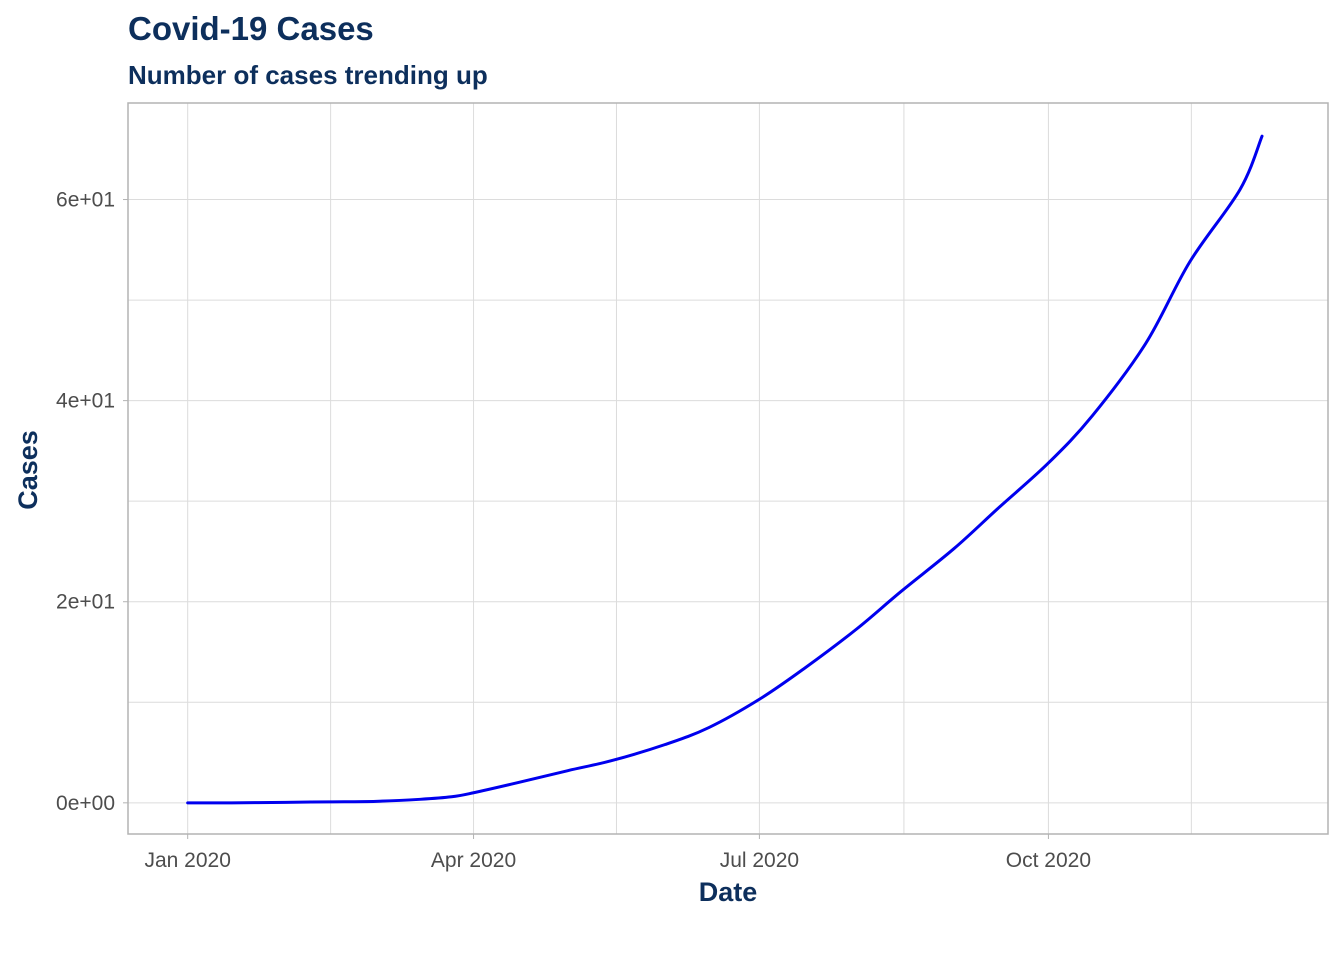 The height and width of the screenshot is (960, 1344). What do you see at coordinates (85, 401) in the screenshot?
I see `y-tick-label: 4e+01` at bounding box center [85, 401].